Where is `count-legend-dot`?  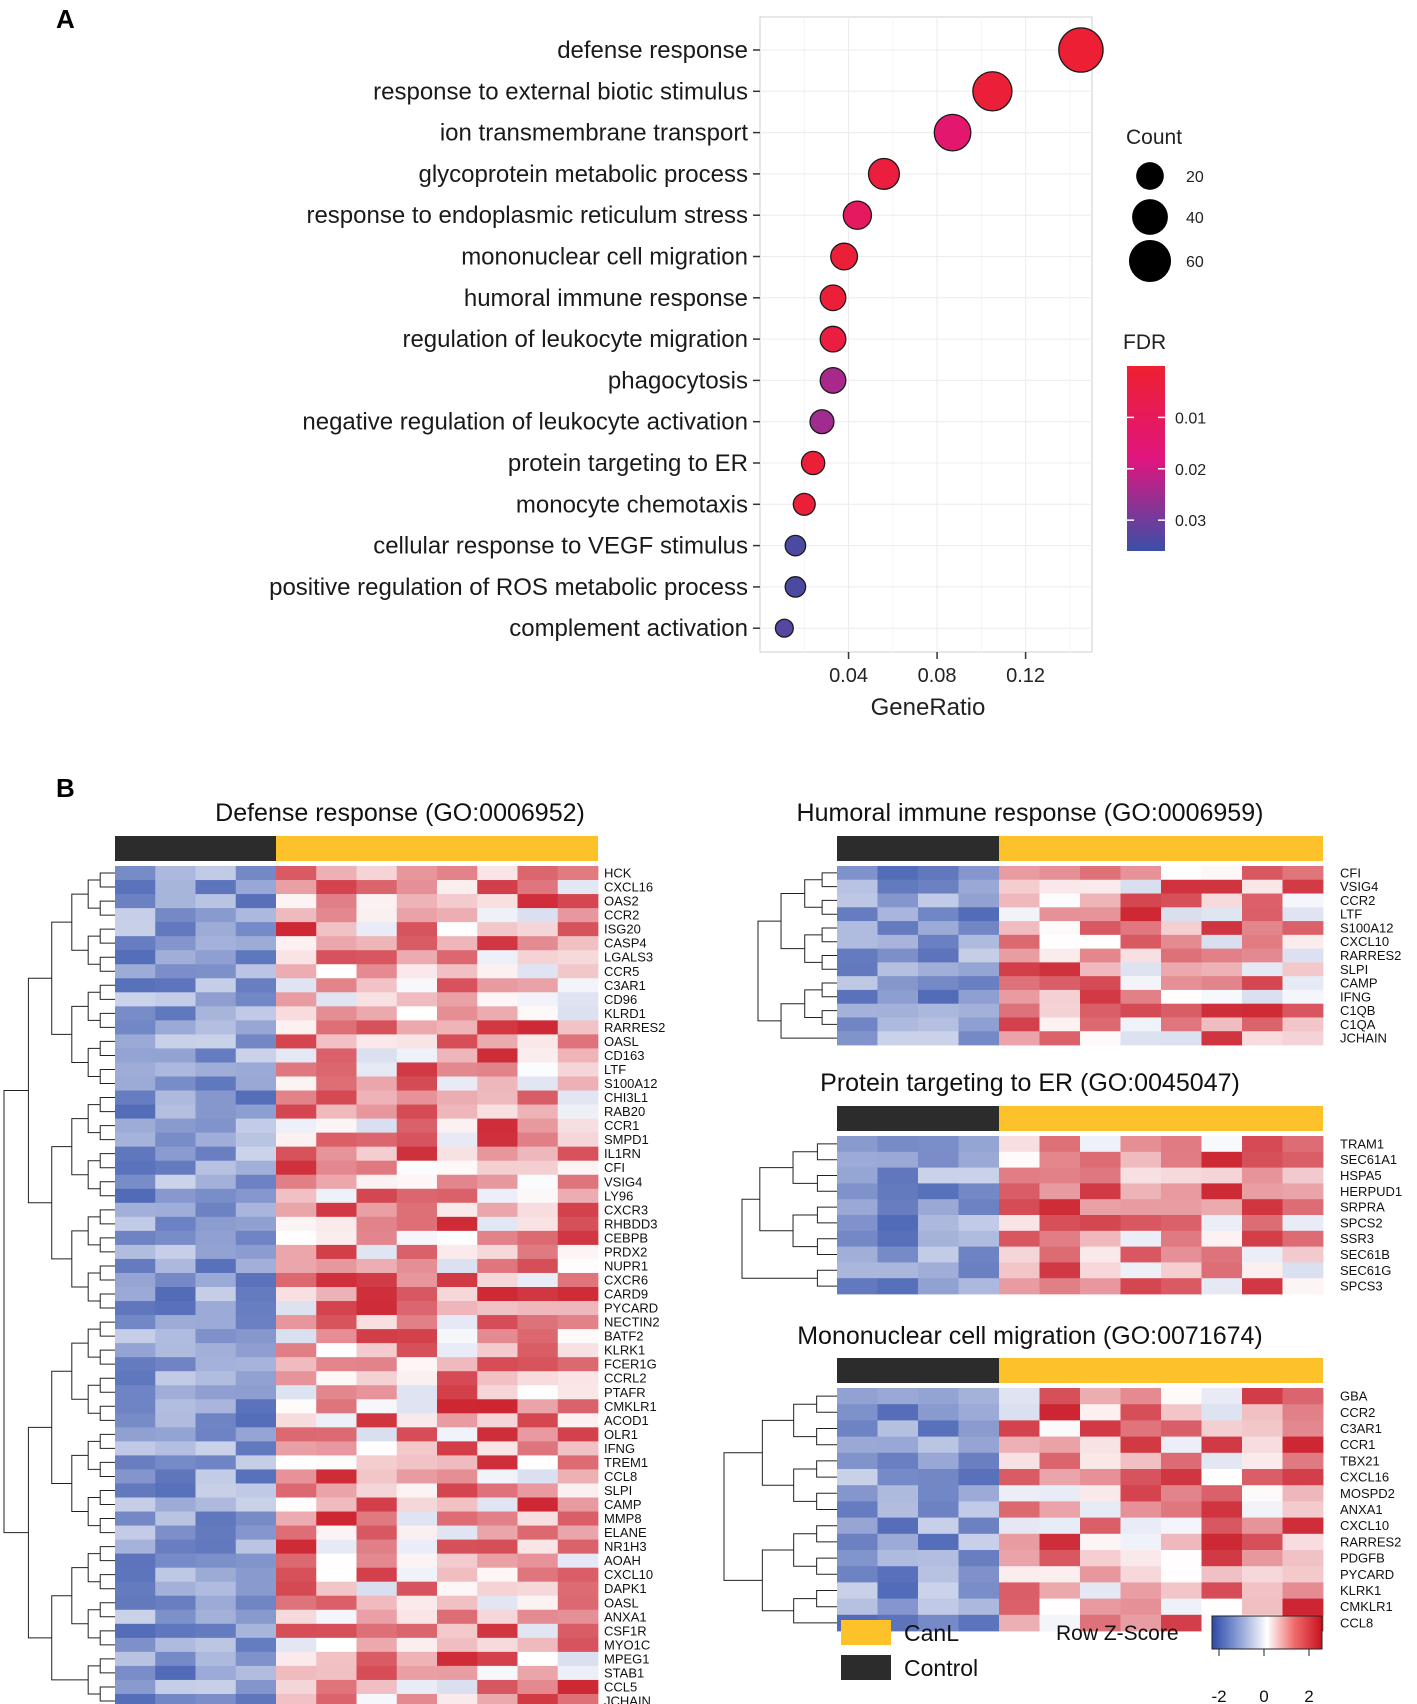
count-legend-dot is located at coordinates (1150, 176).